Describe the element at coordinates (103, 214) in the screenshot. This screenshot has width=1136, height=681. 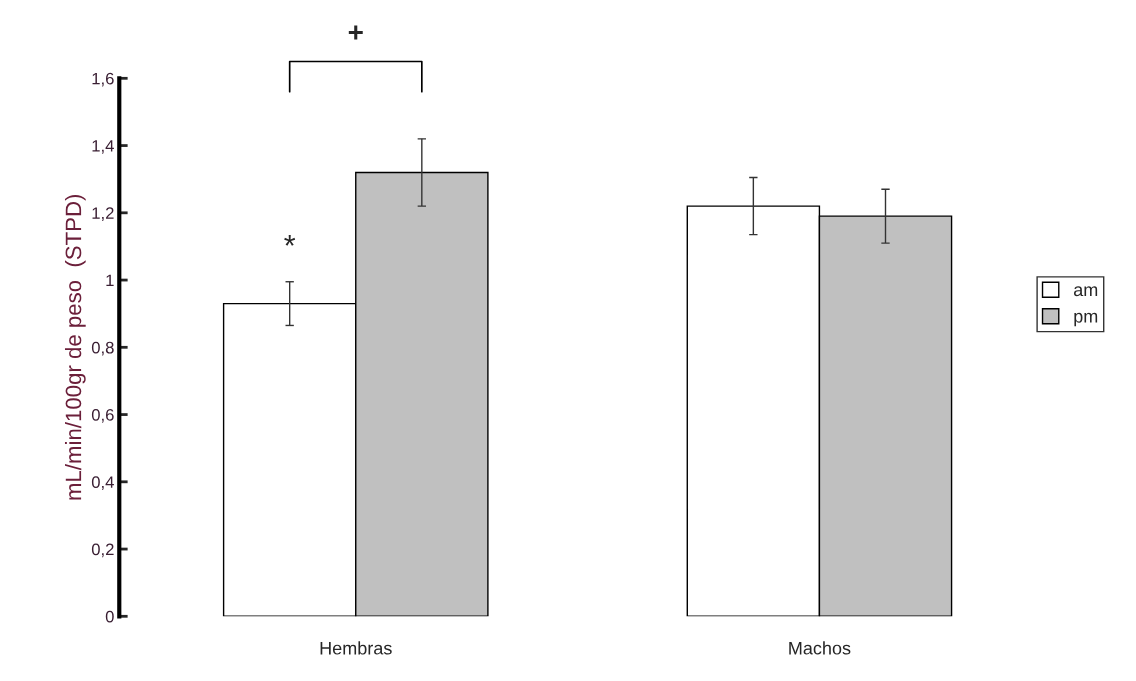
I see `y-tick-label: 1,2` at that location.